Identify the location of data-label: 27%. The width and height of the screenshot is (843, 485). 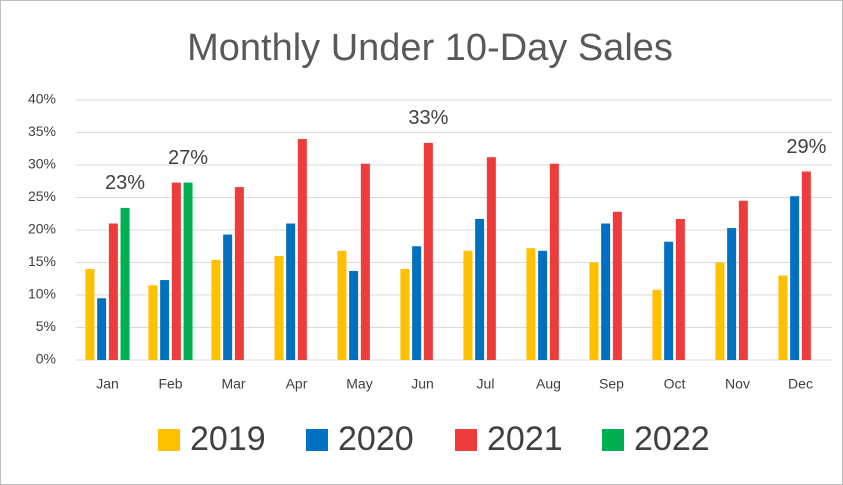
(188, 158).